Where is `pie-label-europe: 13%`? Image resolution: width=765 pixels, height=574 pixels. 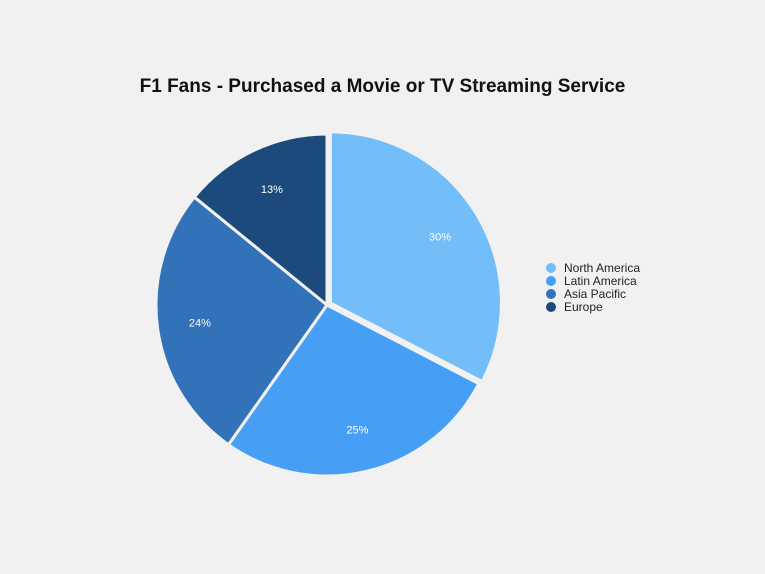
pie-label-europe: 13% is located at coordinates (272, 190).